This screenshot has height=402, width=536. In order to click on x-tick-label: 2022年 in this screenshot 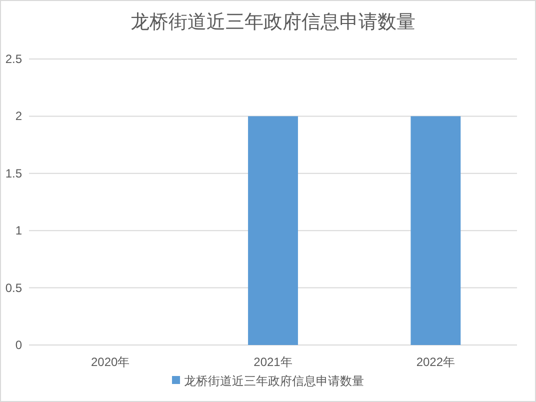, I will do `click(436, 362)`.